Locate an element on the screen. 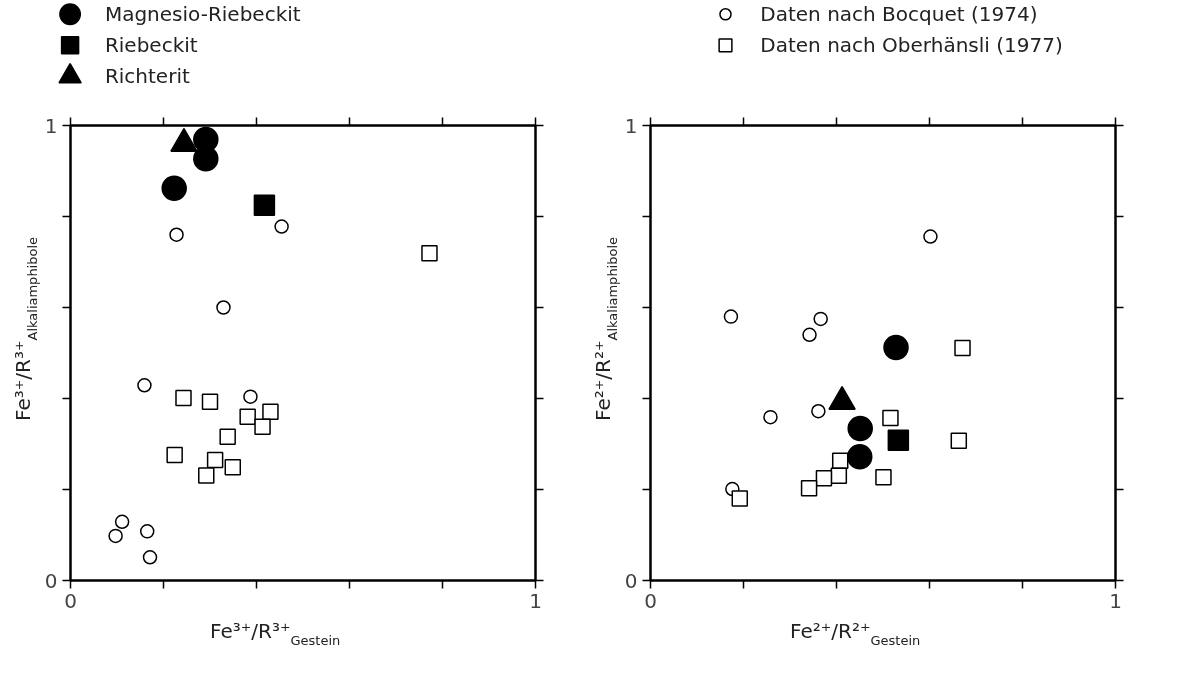  legend-label: Daten nach Oberhänsli (1977) is located at coordinates (911, 45).